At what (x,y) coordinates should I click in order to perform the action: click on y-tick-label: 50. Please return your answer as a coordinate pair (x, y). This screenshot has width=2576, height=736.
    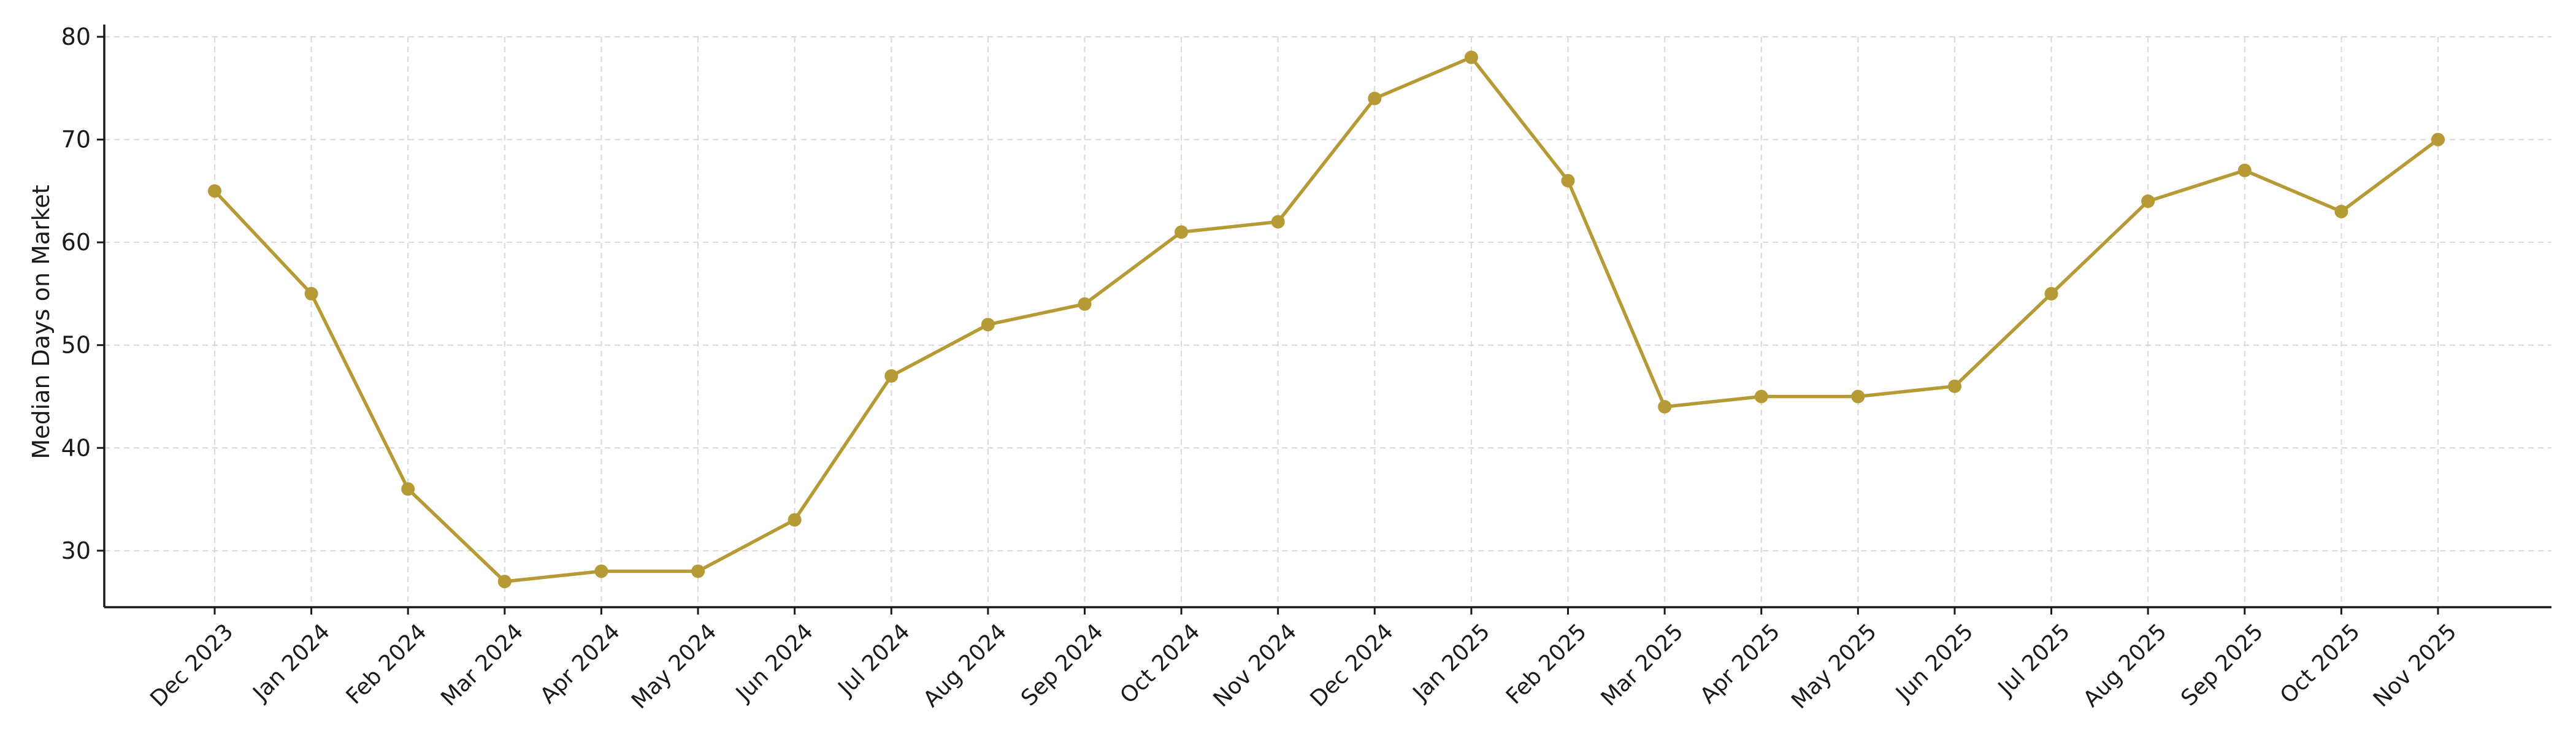
    Looking at the image, I should click on (76, 345).